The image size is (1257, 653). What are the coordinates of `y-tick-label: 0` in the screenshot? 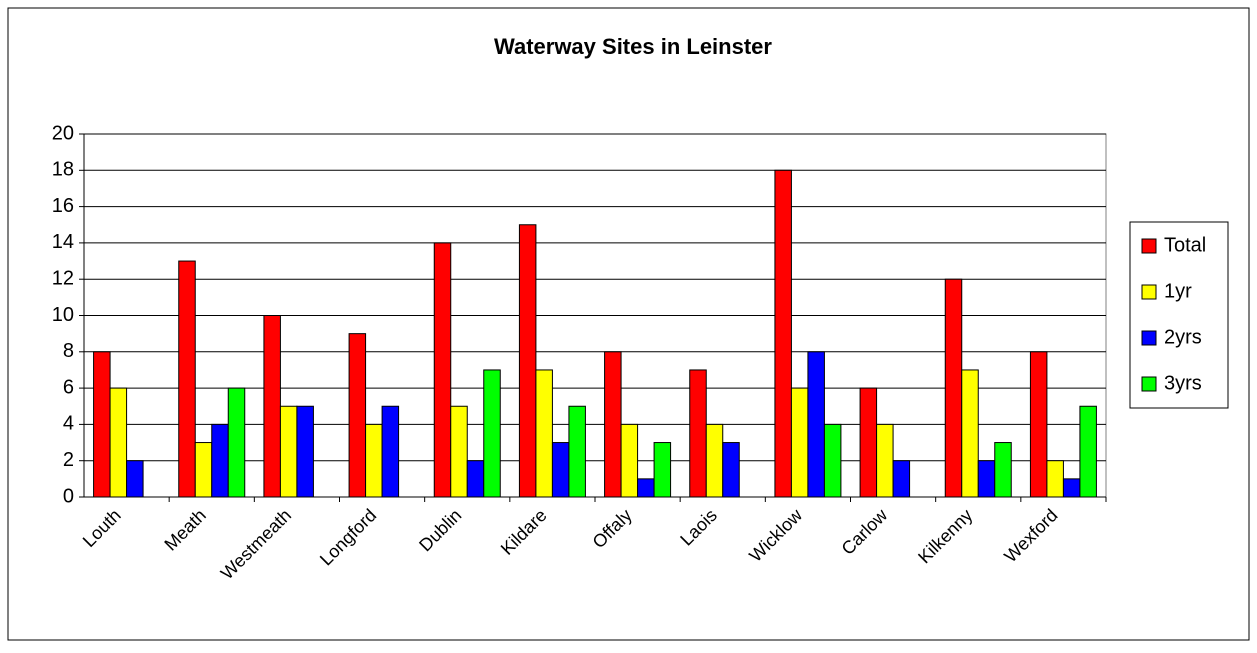 It's located at (68, 496).